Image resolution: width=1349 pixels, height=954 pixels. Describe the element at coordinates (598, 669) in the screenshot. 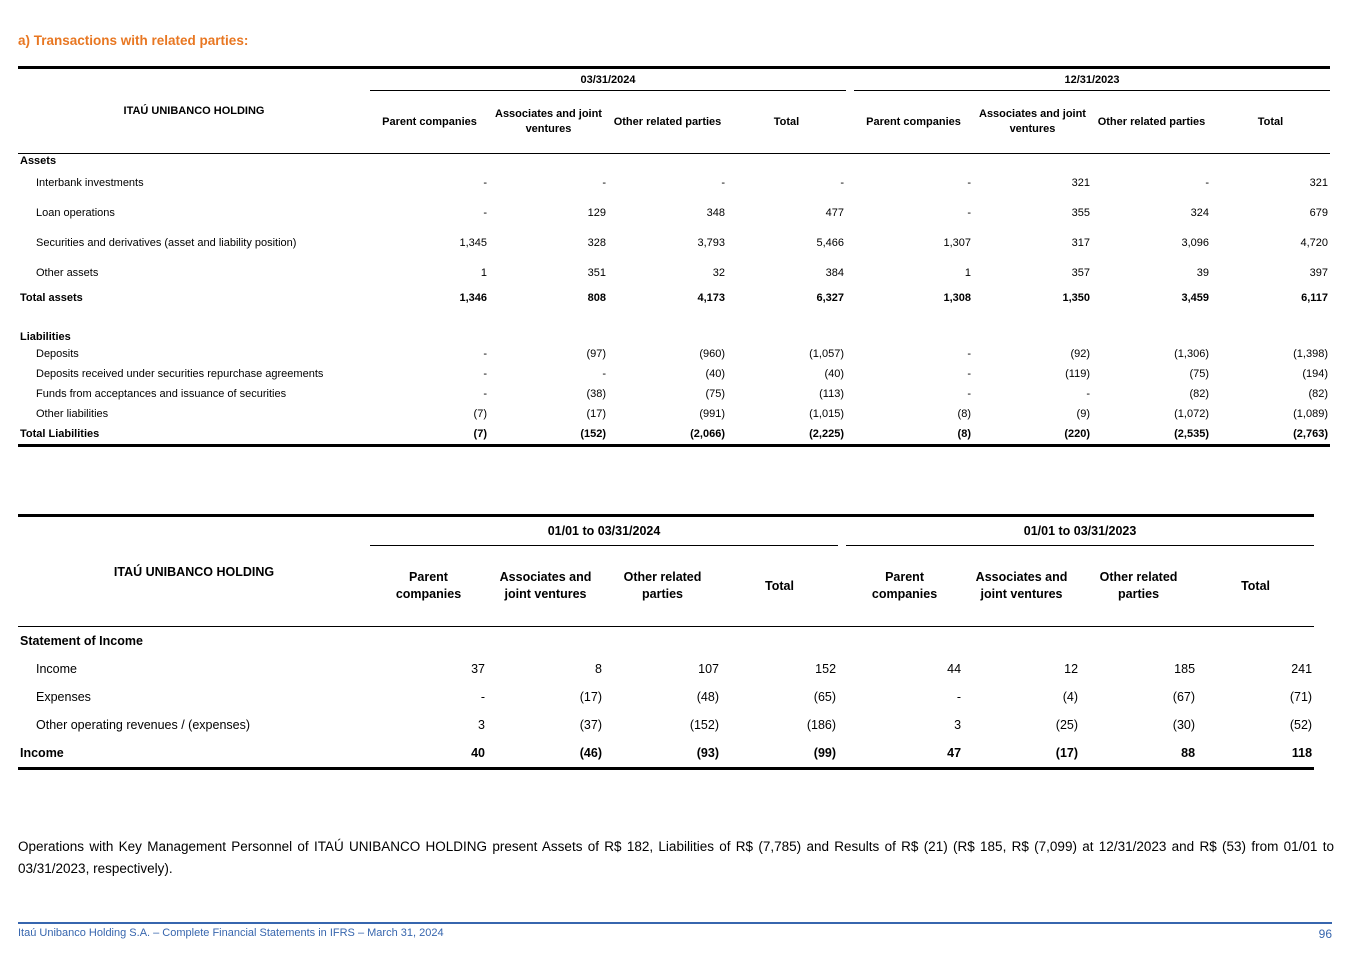

I see `value-cell: 8` at that location.